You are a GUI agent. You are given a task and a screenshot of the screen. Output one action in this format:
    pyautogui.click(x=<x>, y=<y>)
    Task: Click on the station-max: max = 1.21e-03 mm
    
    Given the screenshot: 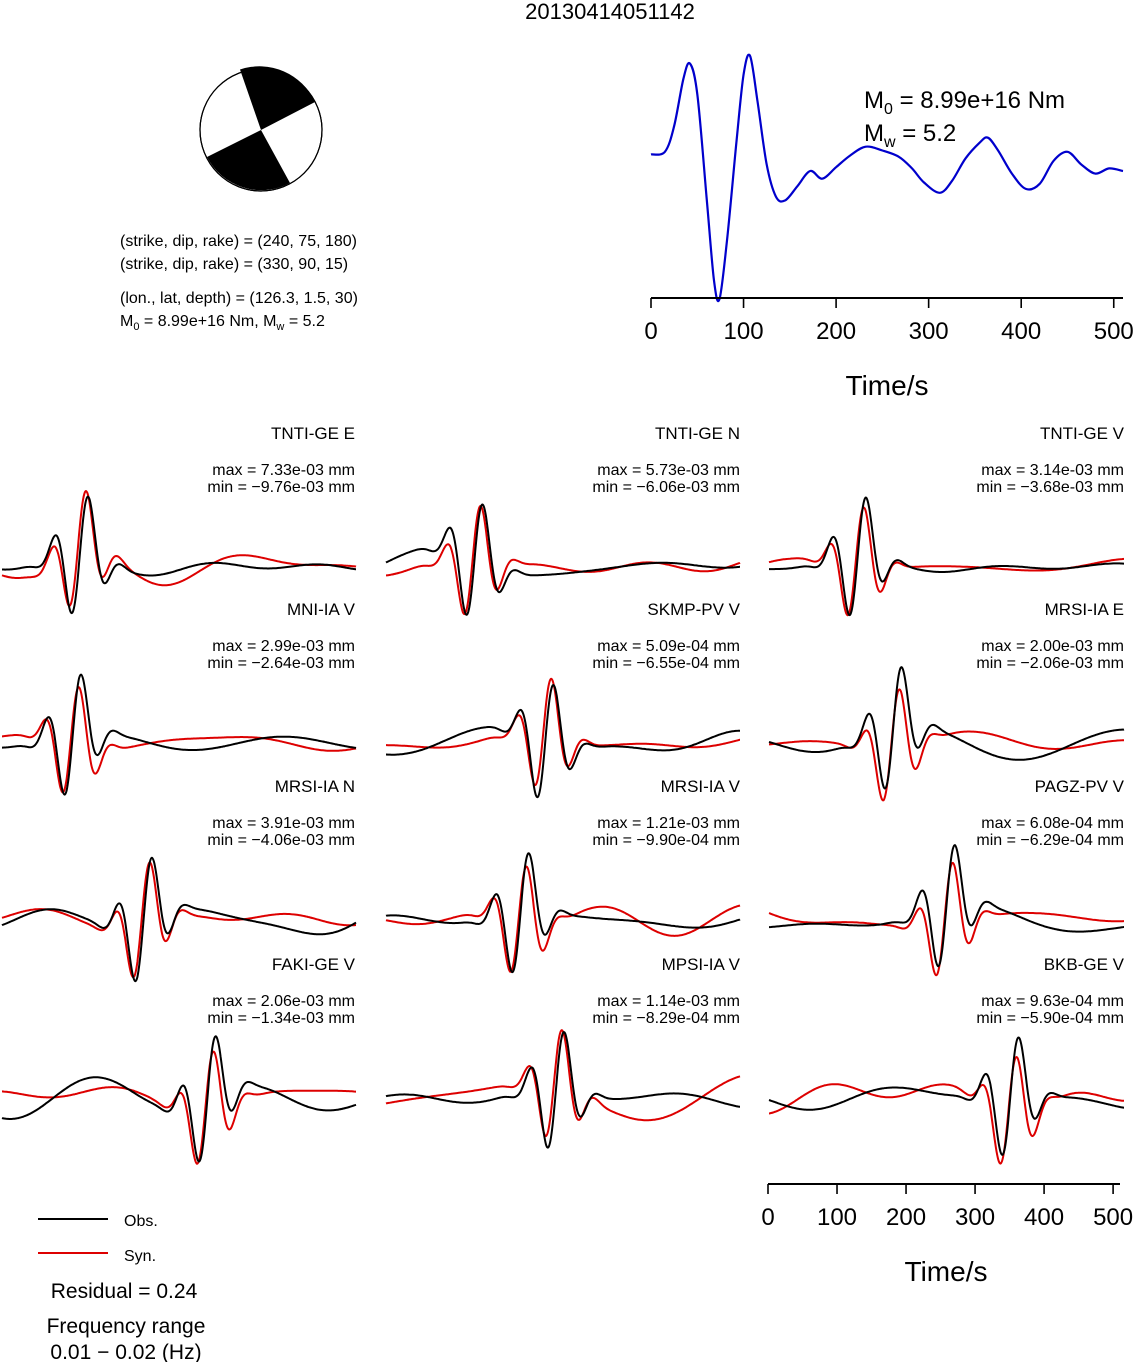 What is the action you would take?
    pyautogui.click(x=668, y=823)
    